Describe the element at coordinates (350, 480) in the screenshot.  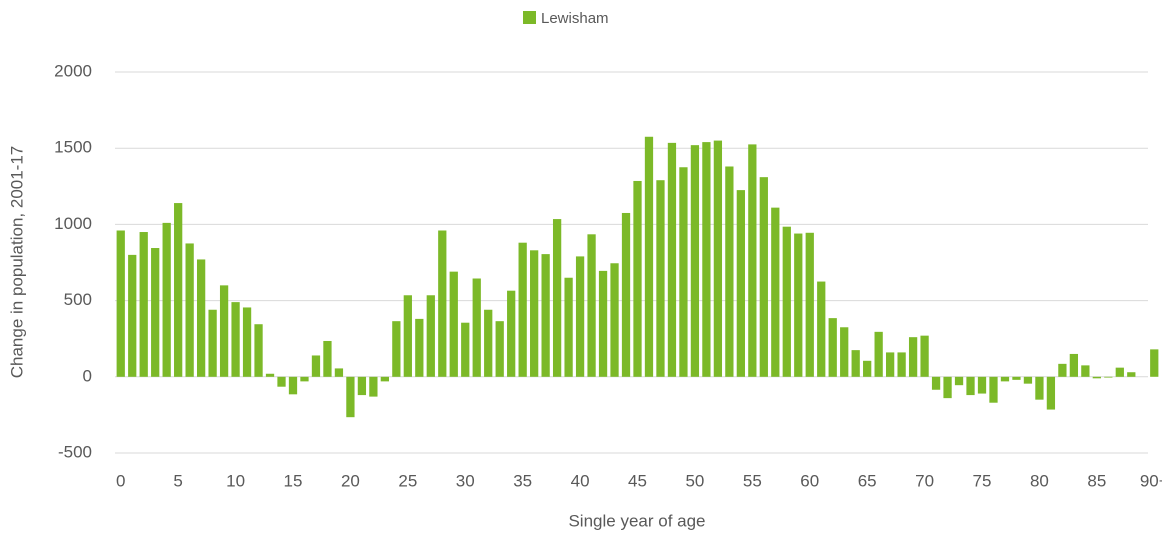
I see `x-tick-label: 20` at that location.